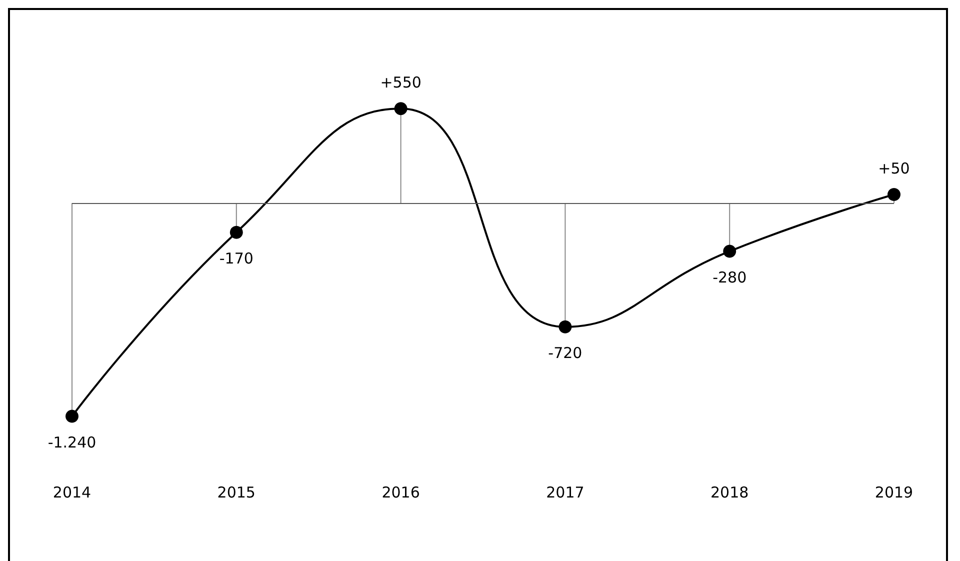 The height and width of the screenshot is (561, 960). I want to click on data-label: +550, so click(401, 83).